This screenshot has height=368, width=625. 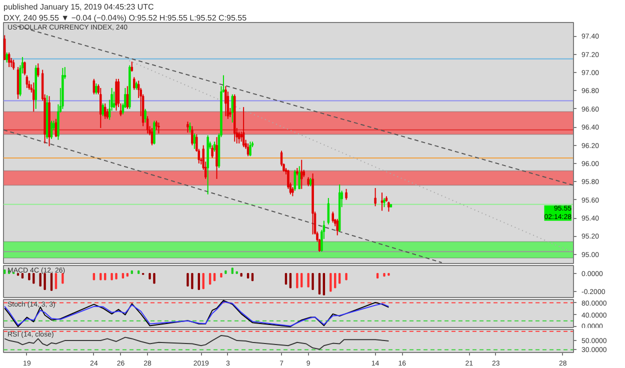 What do you see at coordinates (126, 18) in the screenshot?
I see `text: DXY, 240 95.55 ▼ −0.04 (−0.04%) O:95.52 H:95.55 L:95.52 C:95.55` at bounding box center [126, 18].